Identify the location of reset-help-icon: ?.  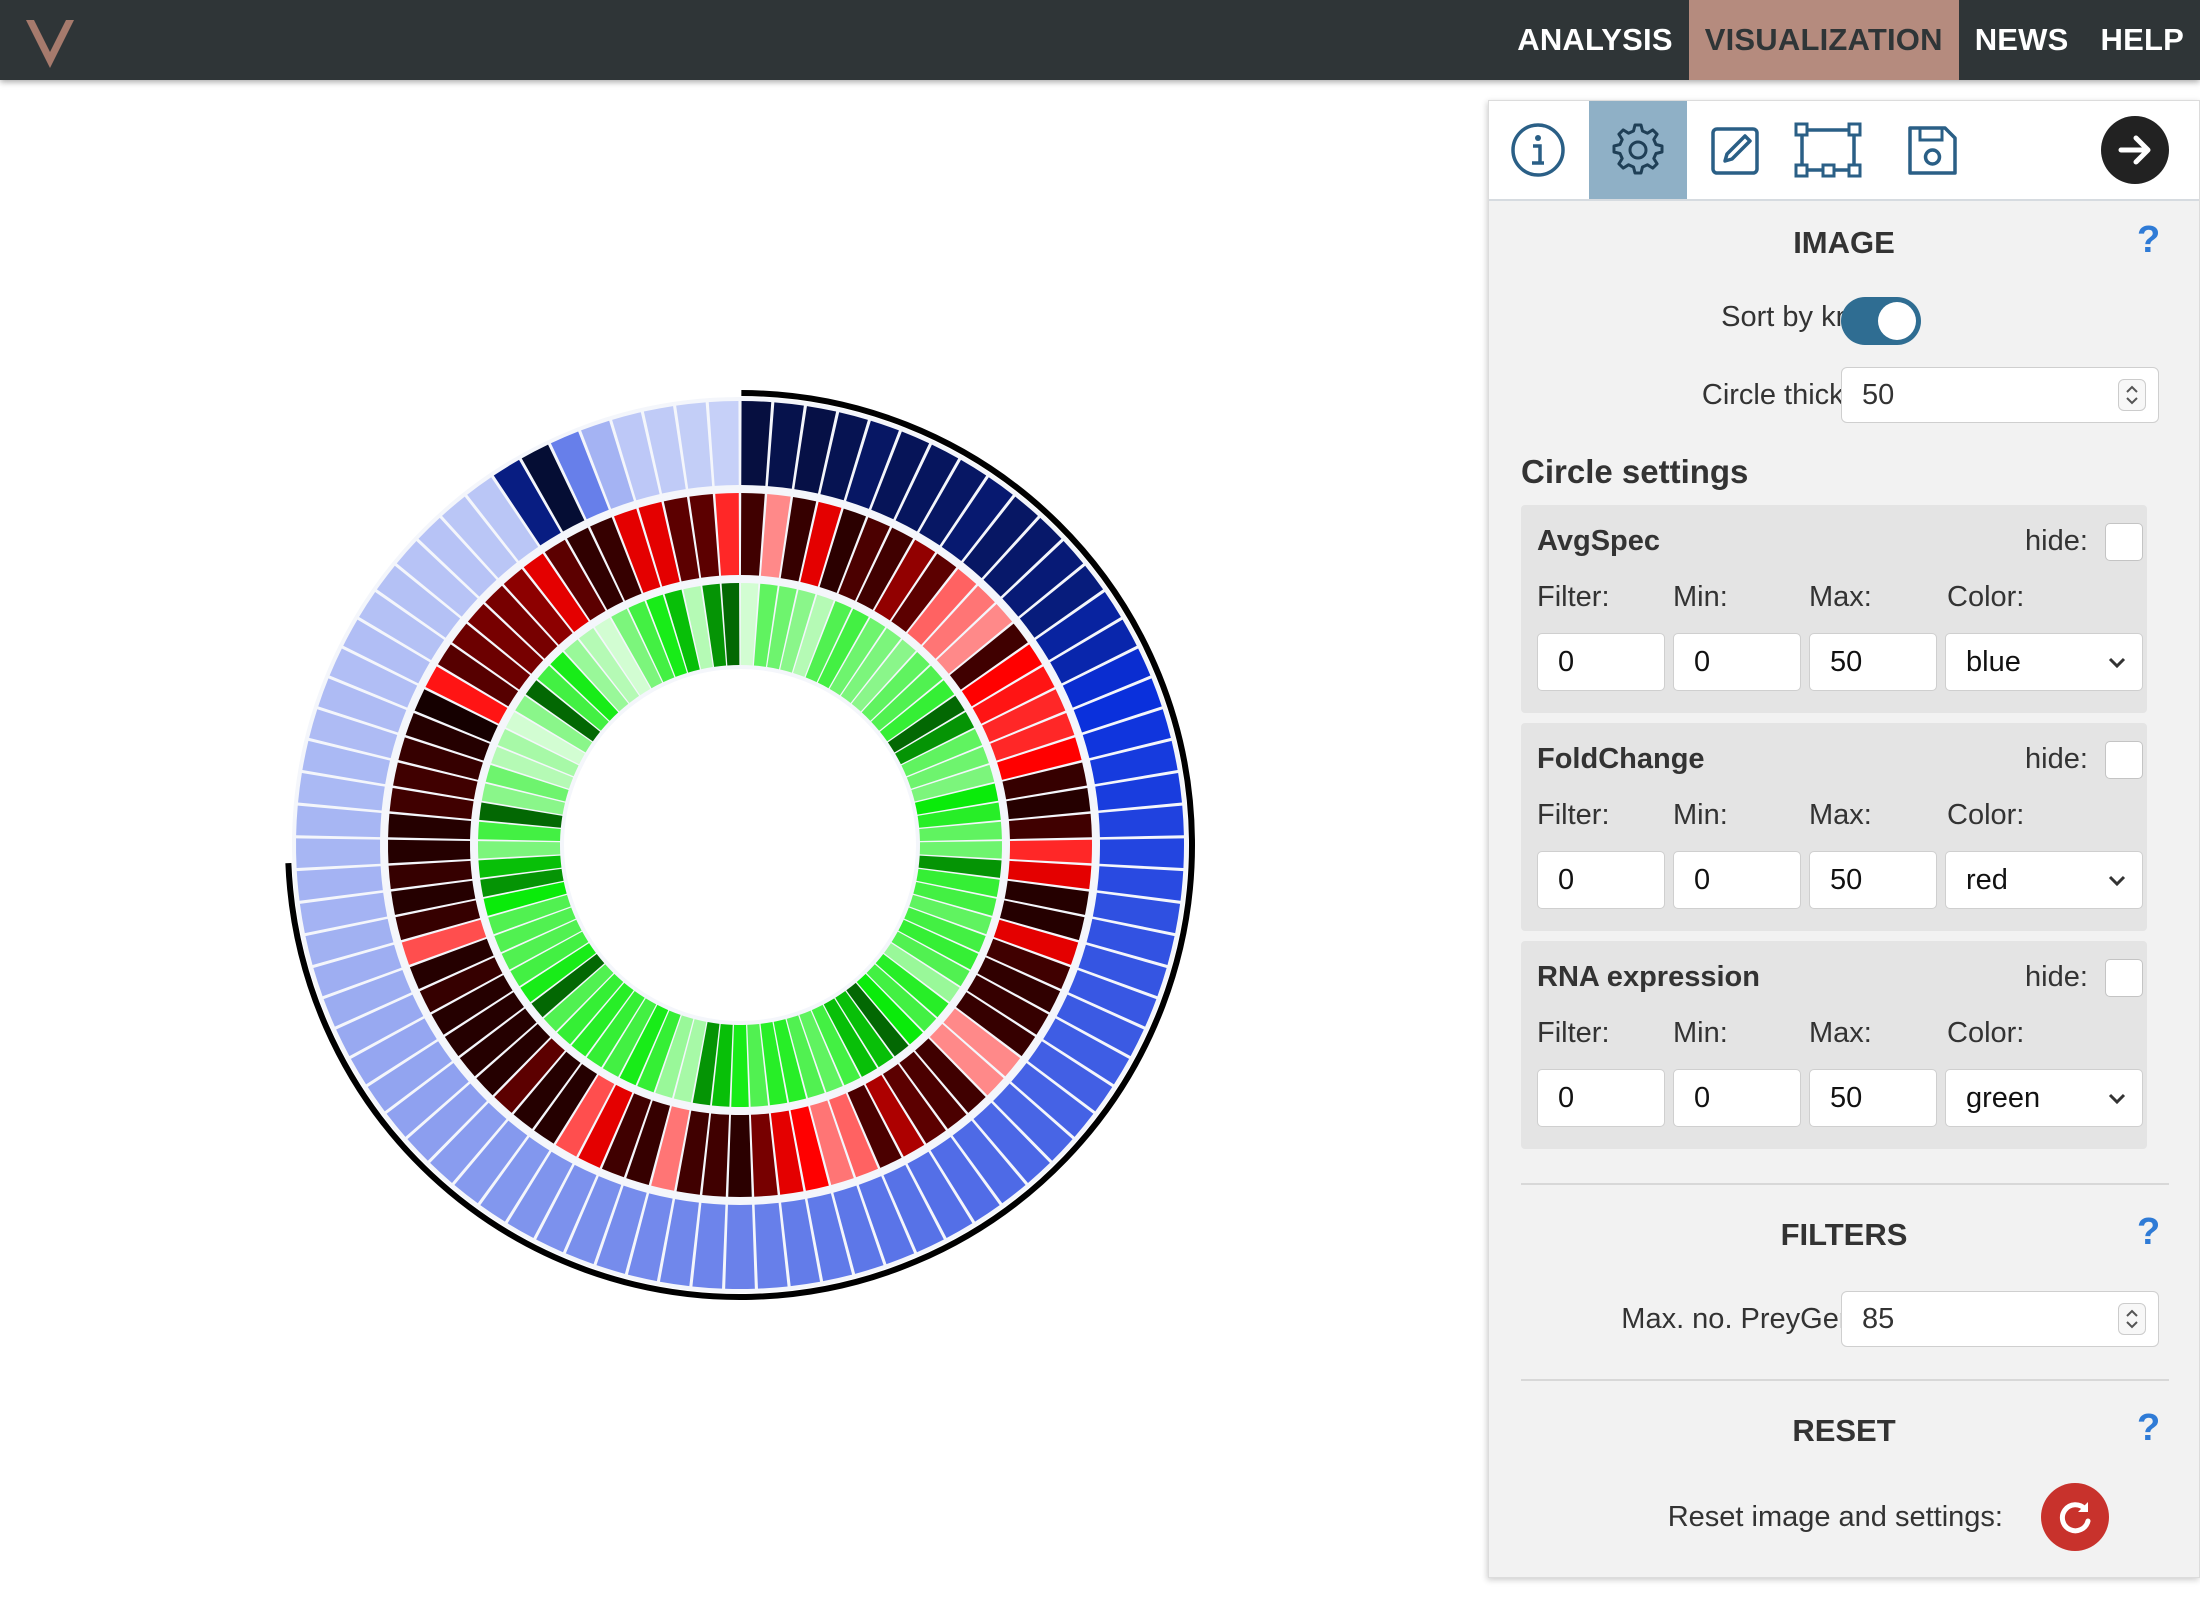
(2149, 1428).